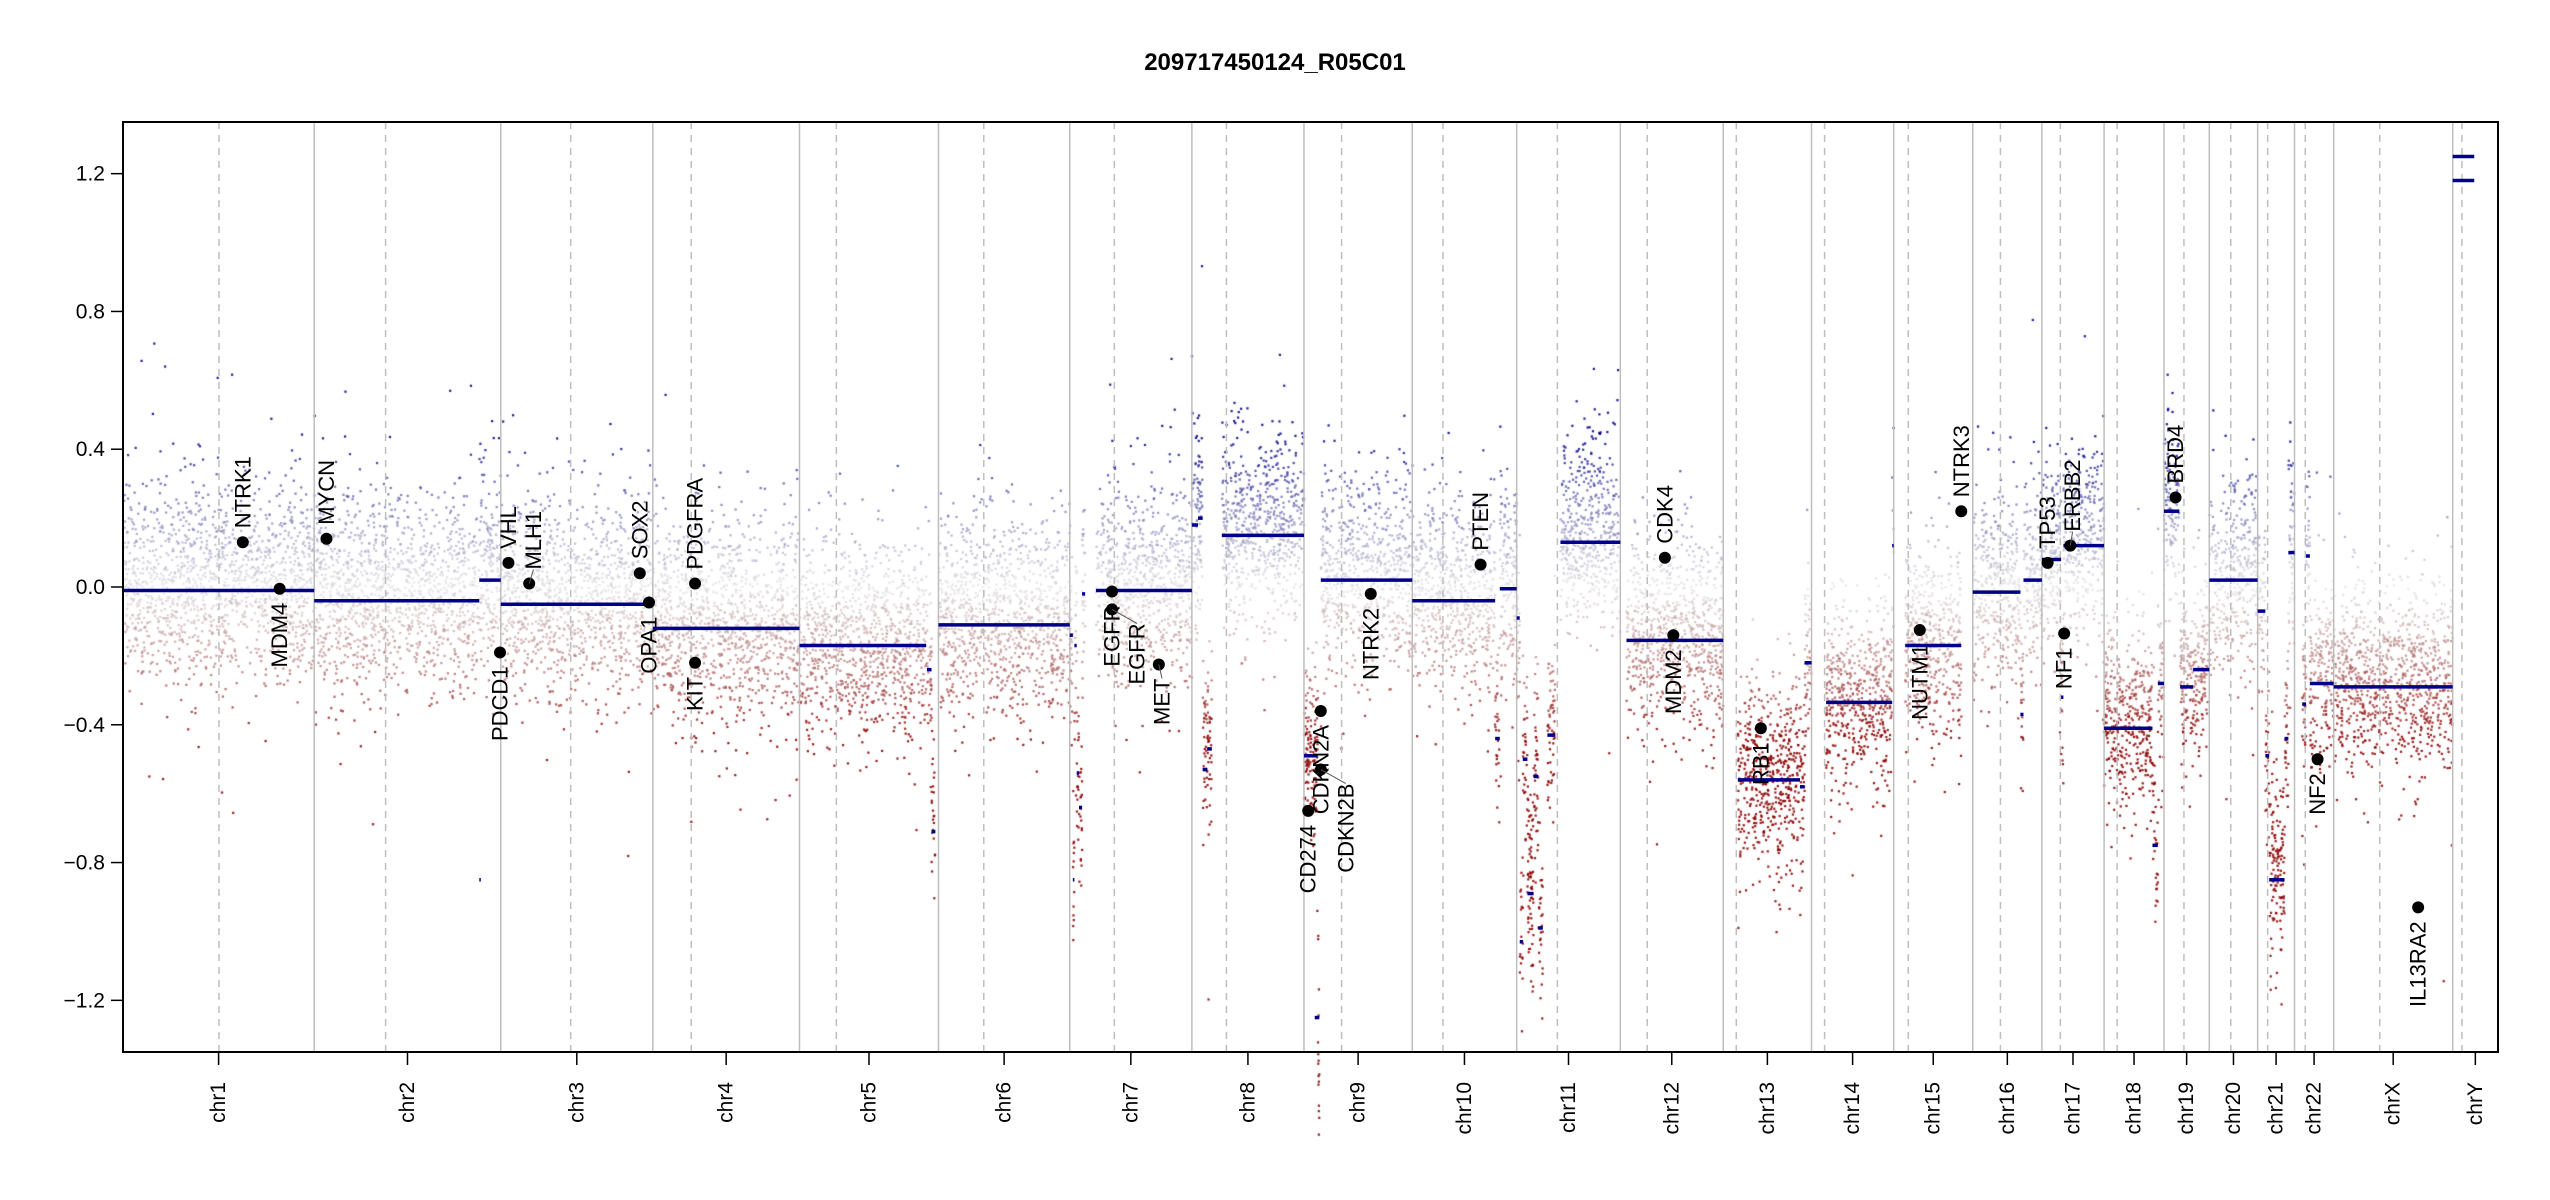  What do you see at coordinates (1480, 521) in the screenshot?
I see `gene-label: PTEN` at bounding box center [1480, 521].